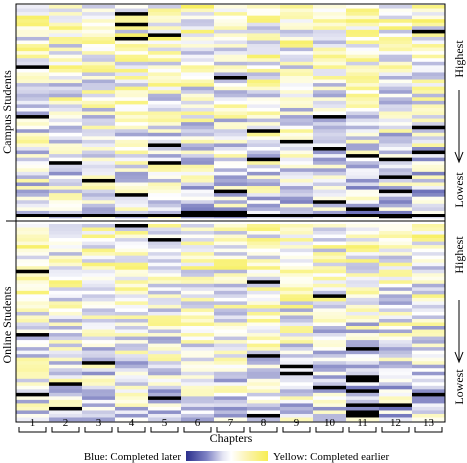 The height and width of the screenshot is (463, 467). I want to click on group-label-online: Online Students, so click(7, 324).